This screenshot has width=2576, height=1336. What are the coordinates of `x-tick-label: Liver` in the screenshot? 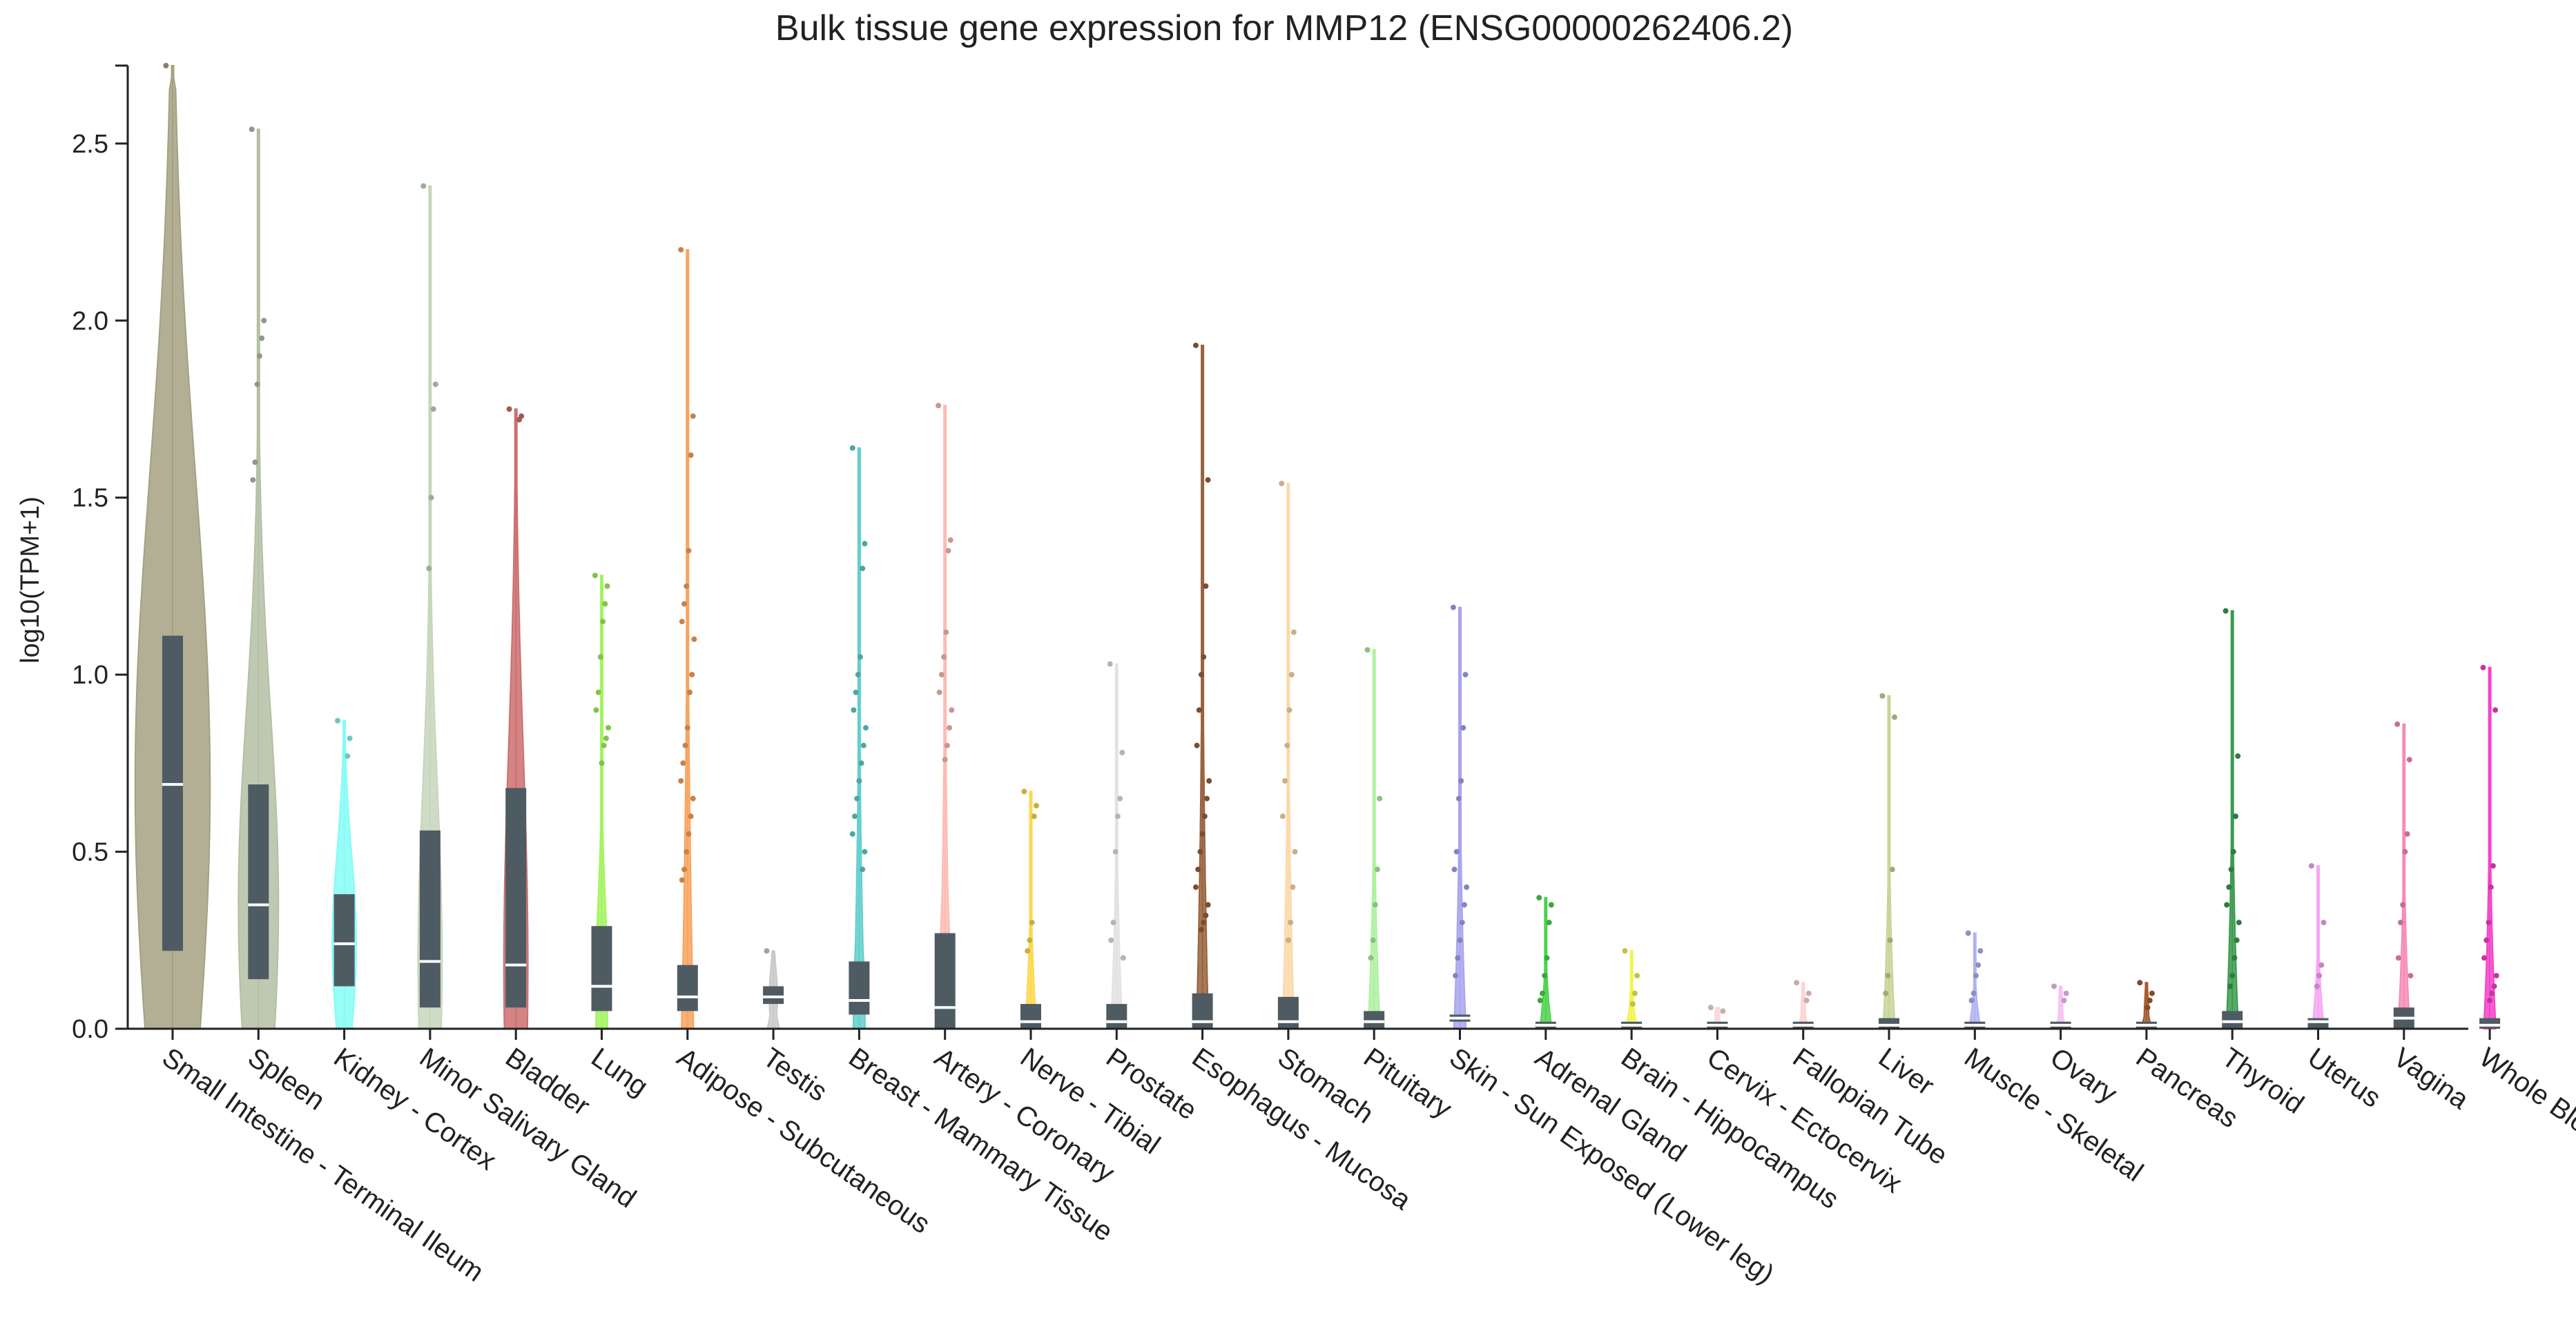 It's located at (1906, 1071).